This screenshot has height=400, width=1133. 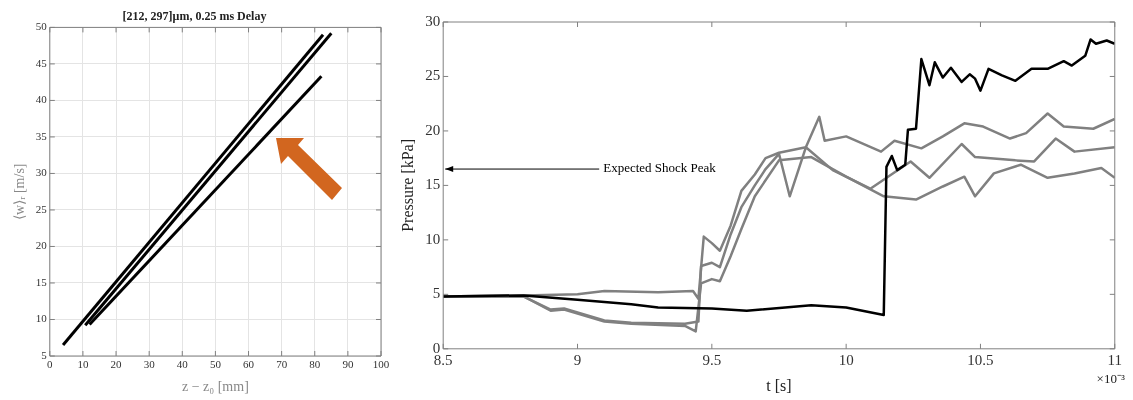 What do you see at coordinates (249, 364) in the screenshot?
I see `x-tick-label: 60` at bounding box center [249, 364].